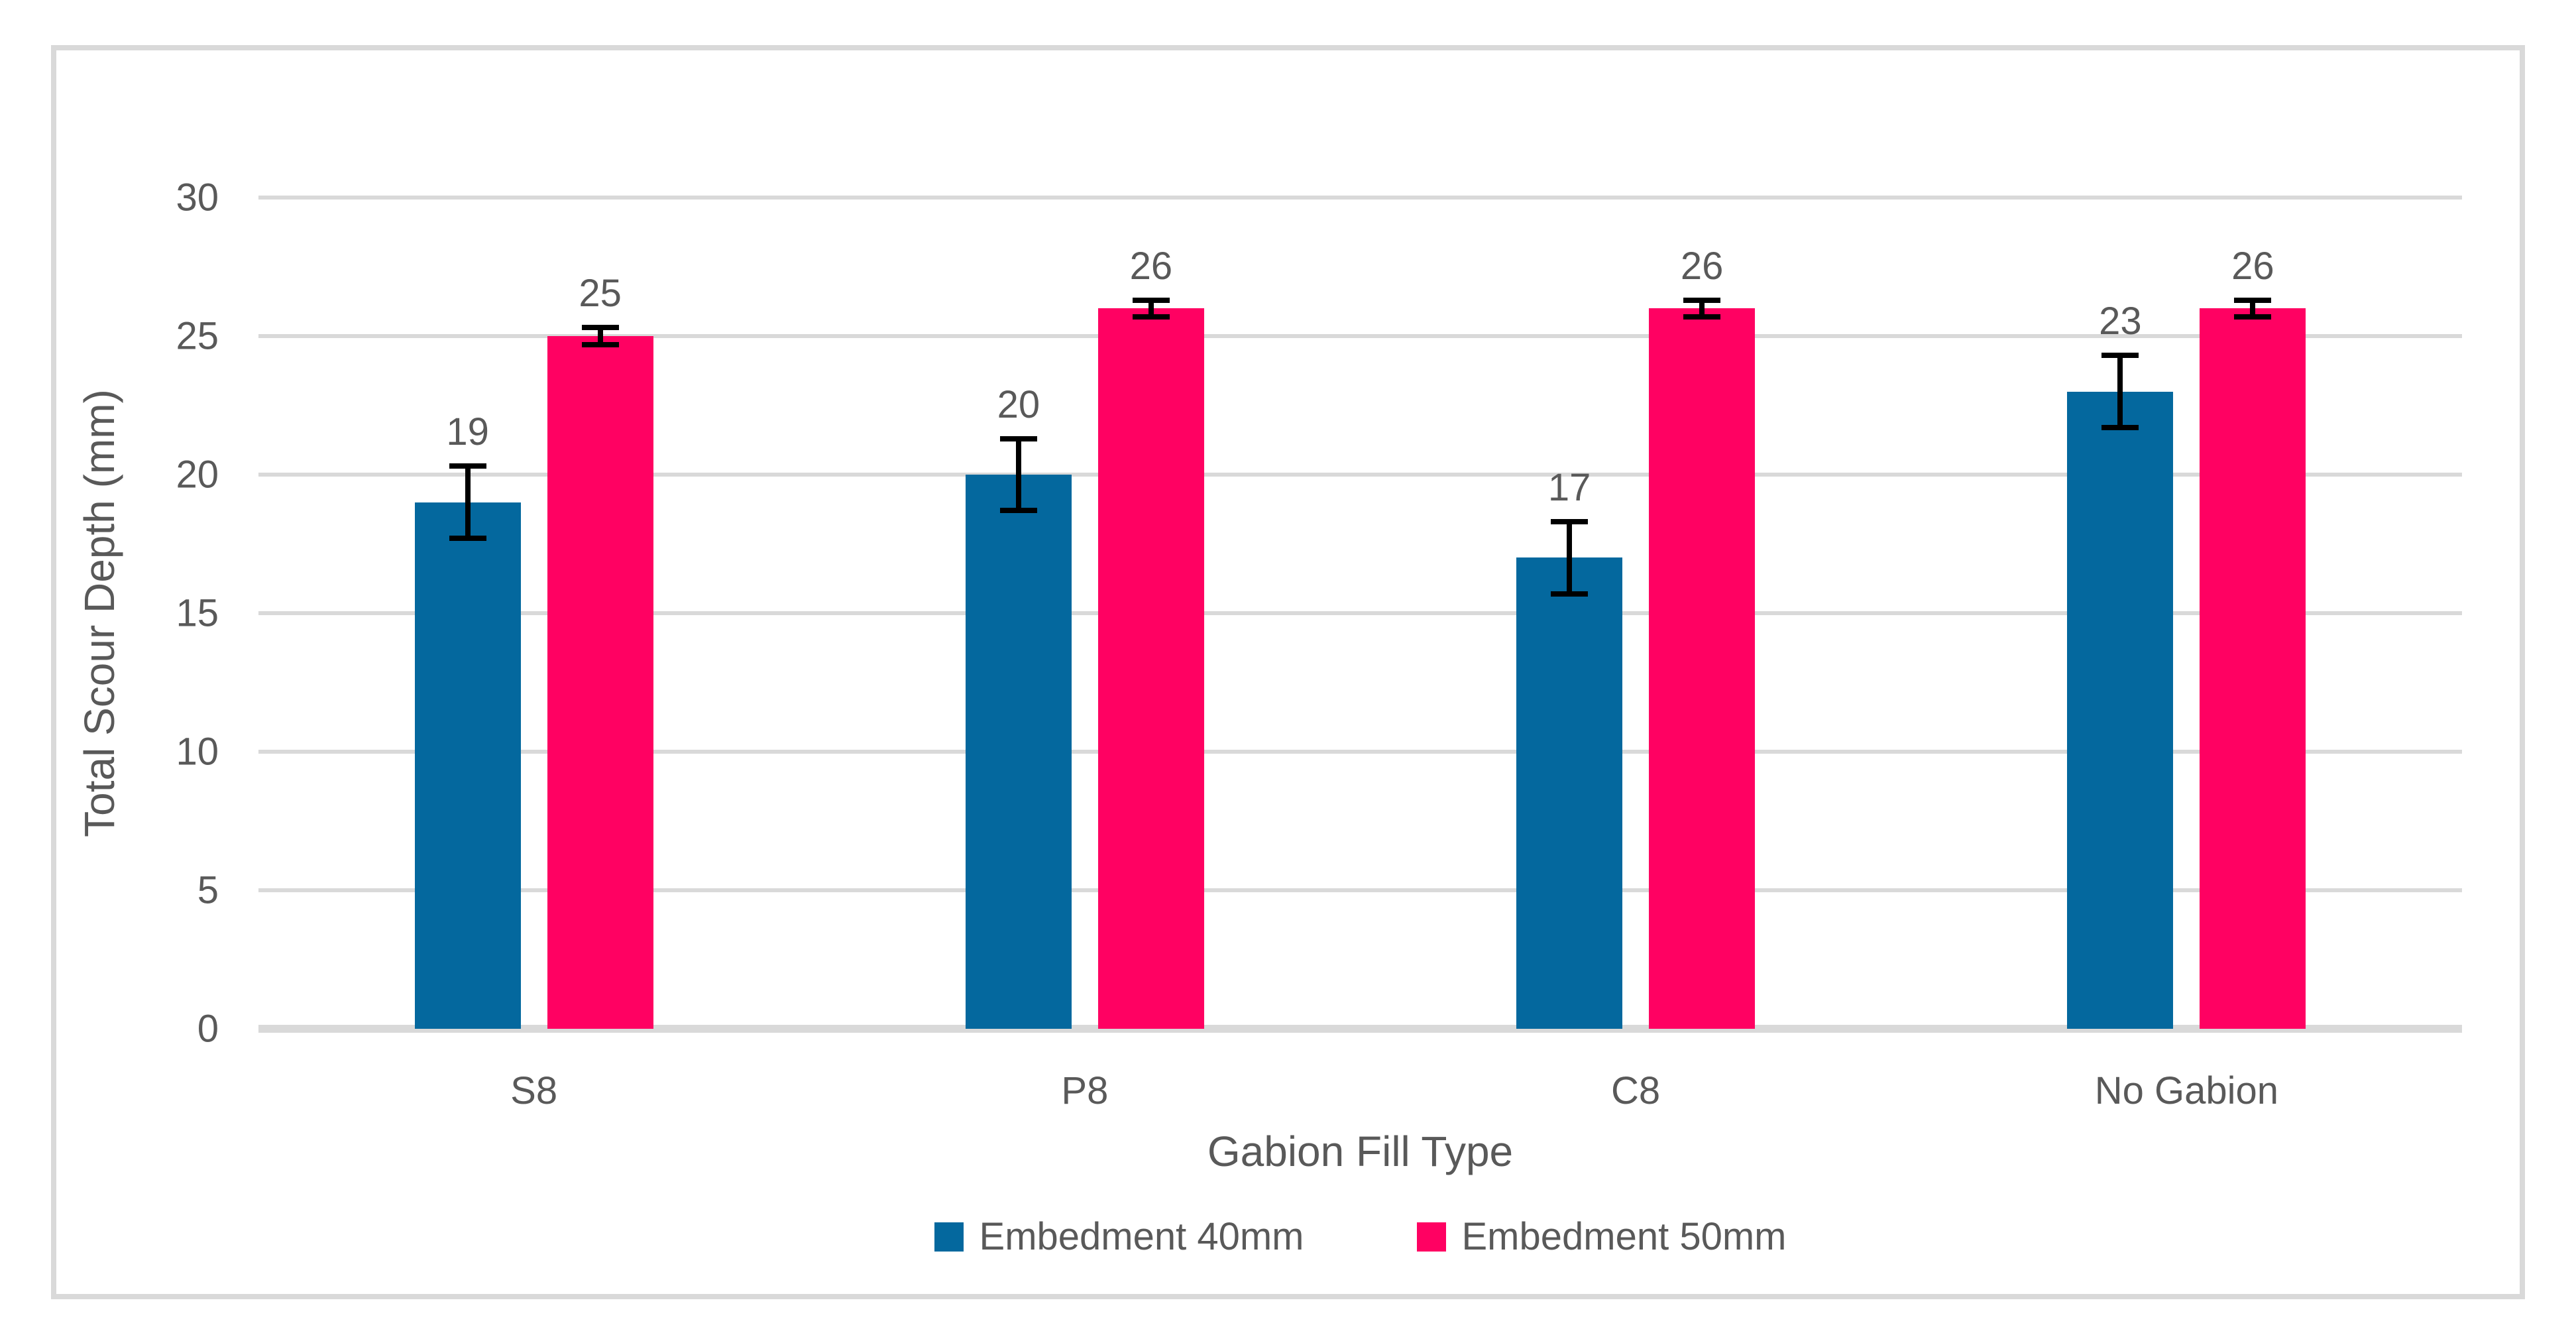 This screenshot has width=2576, height=1343. I want to click on category-label-p8: P8, so click(1085, 1090).